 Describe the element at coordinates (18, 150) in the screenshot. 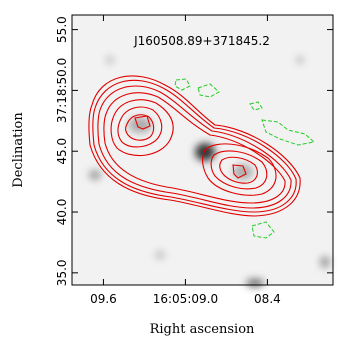

I see `y-axis-label: Declination` at that location.